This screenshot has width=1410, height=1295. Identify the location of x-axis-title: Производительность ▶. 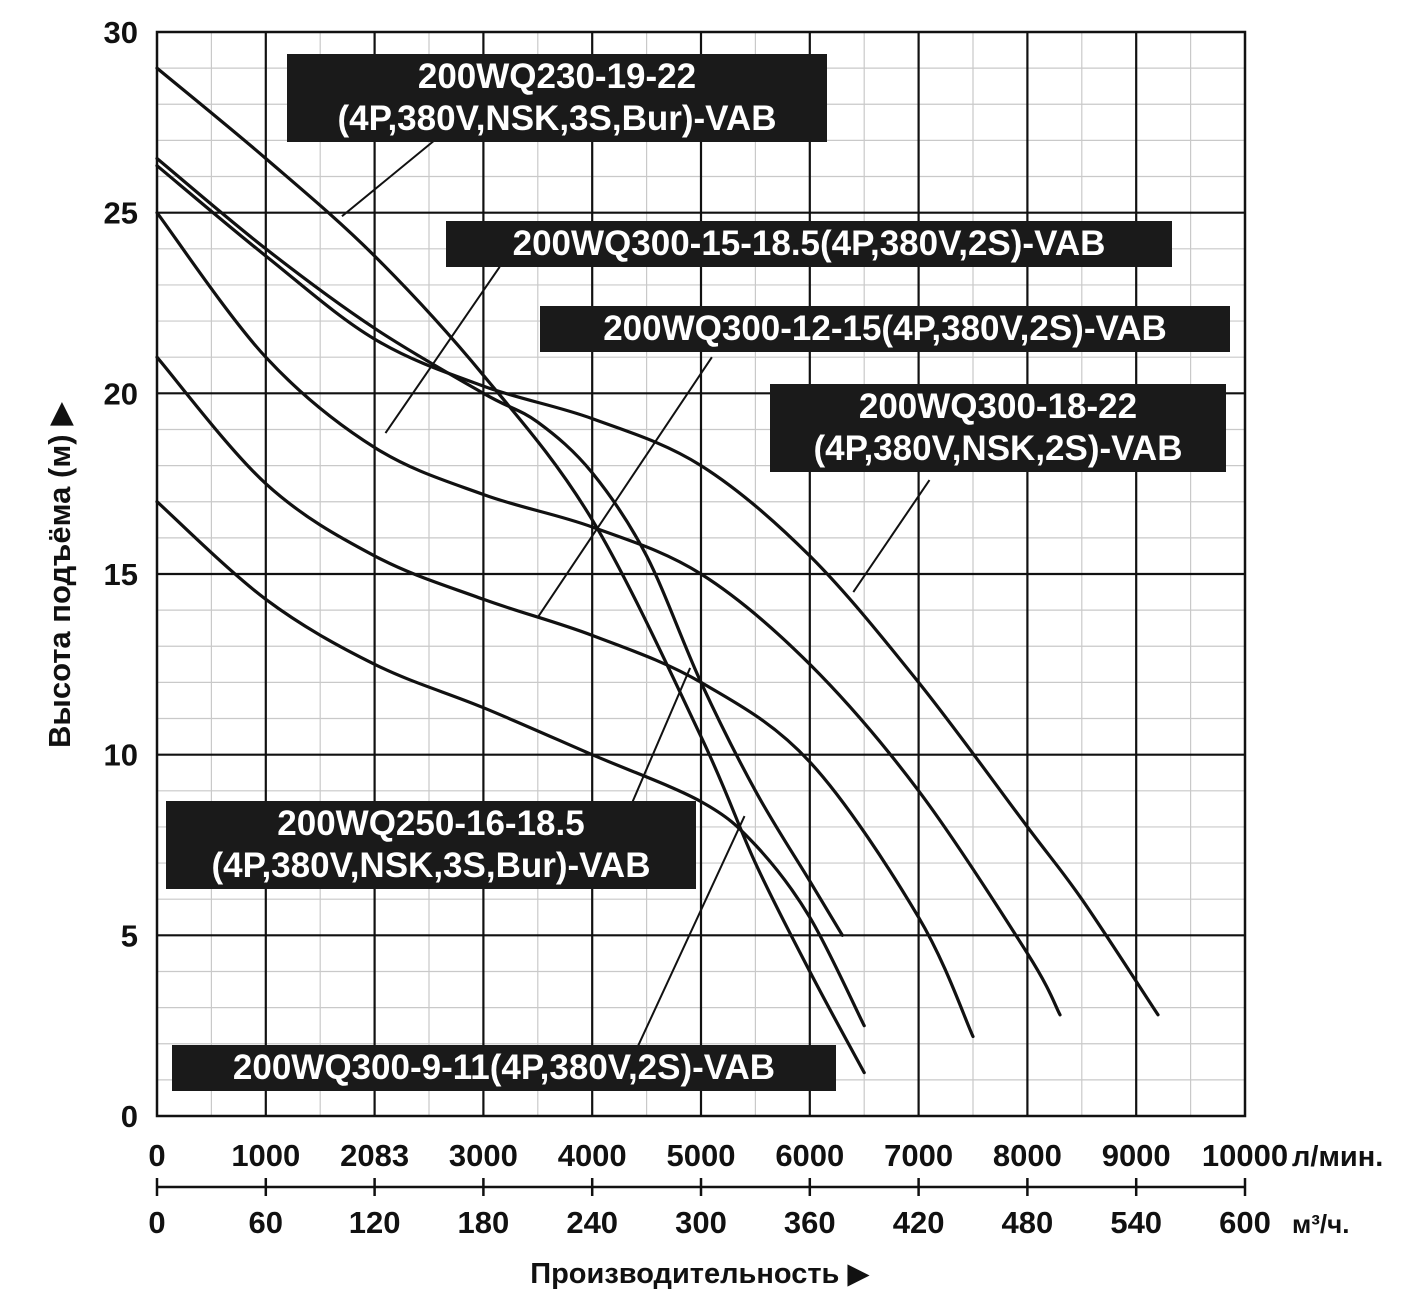
(700, 1274).